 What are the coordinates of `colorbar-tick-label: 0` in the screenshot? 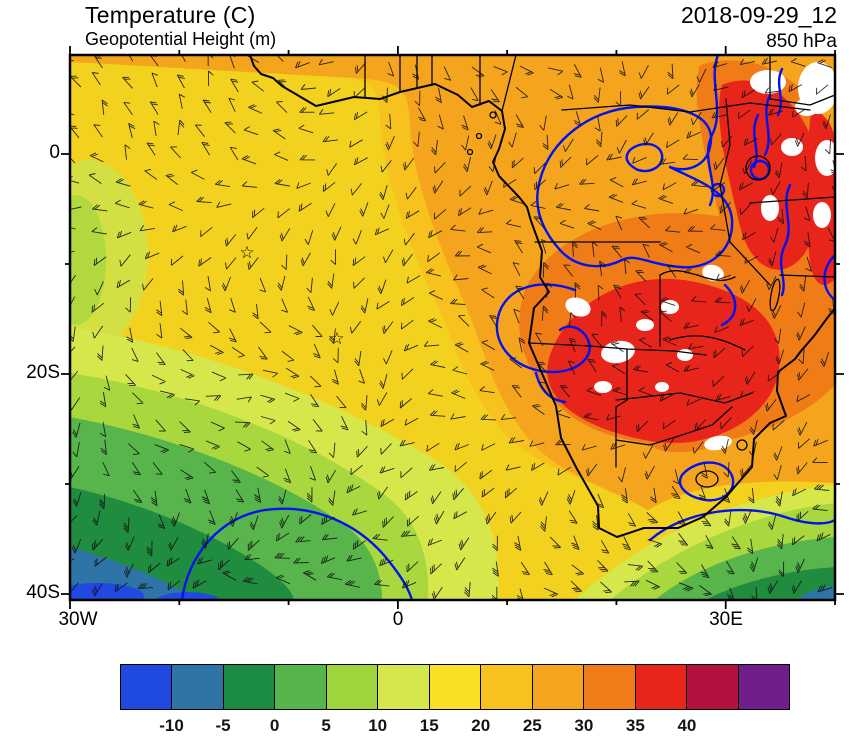 It's located at (274, 725).